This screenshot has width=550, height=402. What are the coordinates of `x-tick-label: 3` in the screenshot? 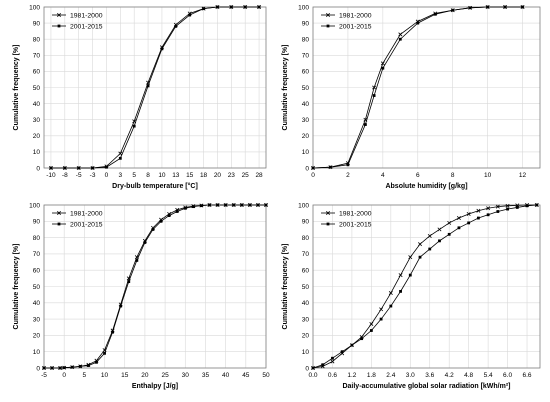 It's located at (121, 175).